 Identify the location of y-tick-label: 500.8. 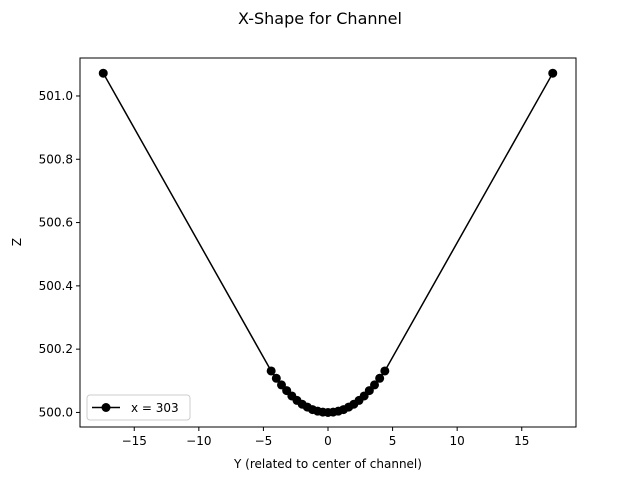
(56, 159).